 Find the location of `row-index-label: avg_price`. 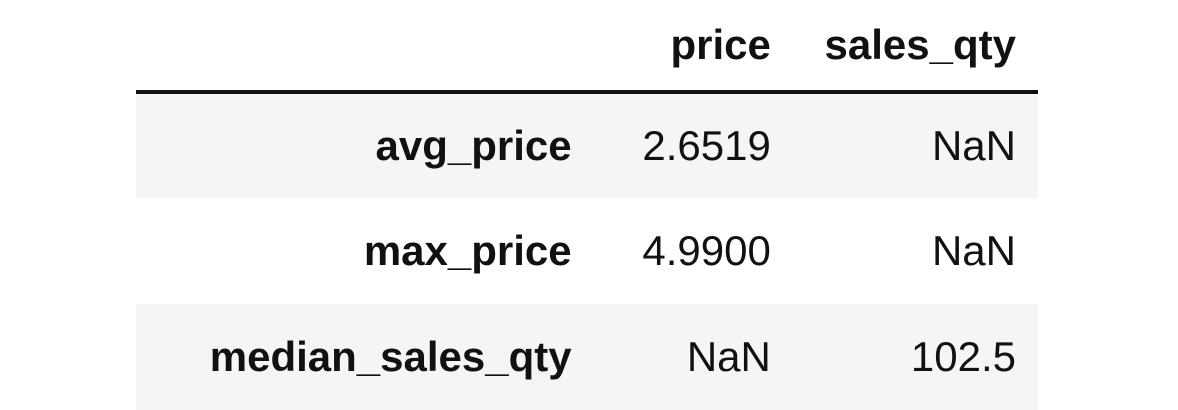

row-index-label: avg_price is located at coordinates (473, 145).